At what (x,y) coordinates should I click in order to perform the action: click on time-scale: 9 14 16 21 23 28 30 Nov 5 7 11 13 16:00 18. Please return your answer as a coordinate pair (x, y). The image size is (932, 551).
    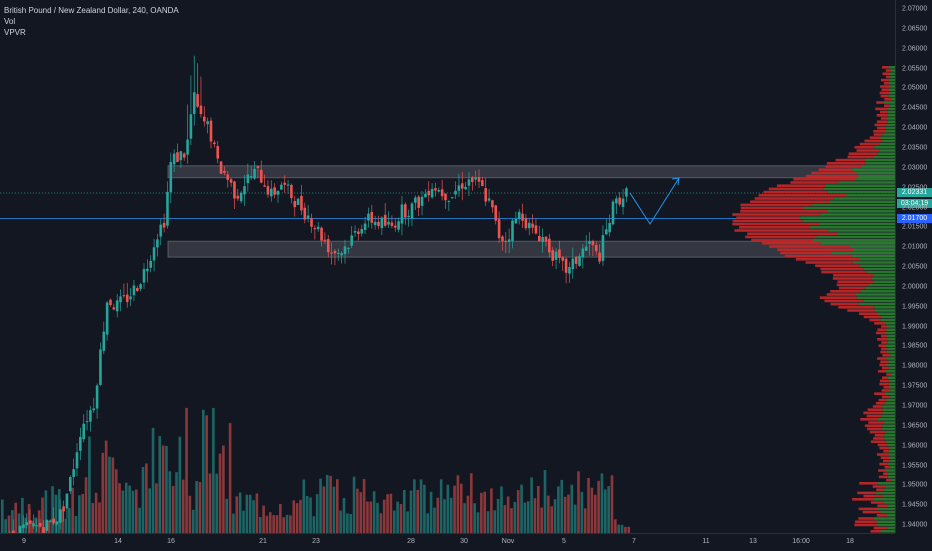
    Looking at the image, I should click on (447, 542).